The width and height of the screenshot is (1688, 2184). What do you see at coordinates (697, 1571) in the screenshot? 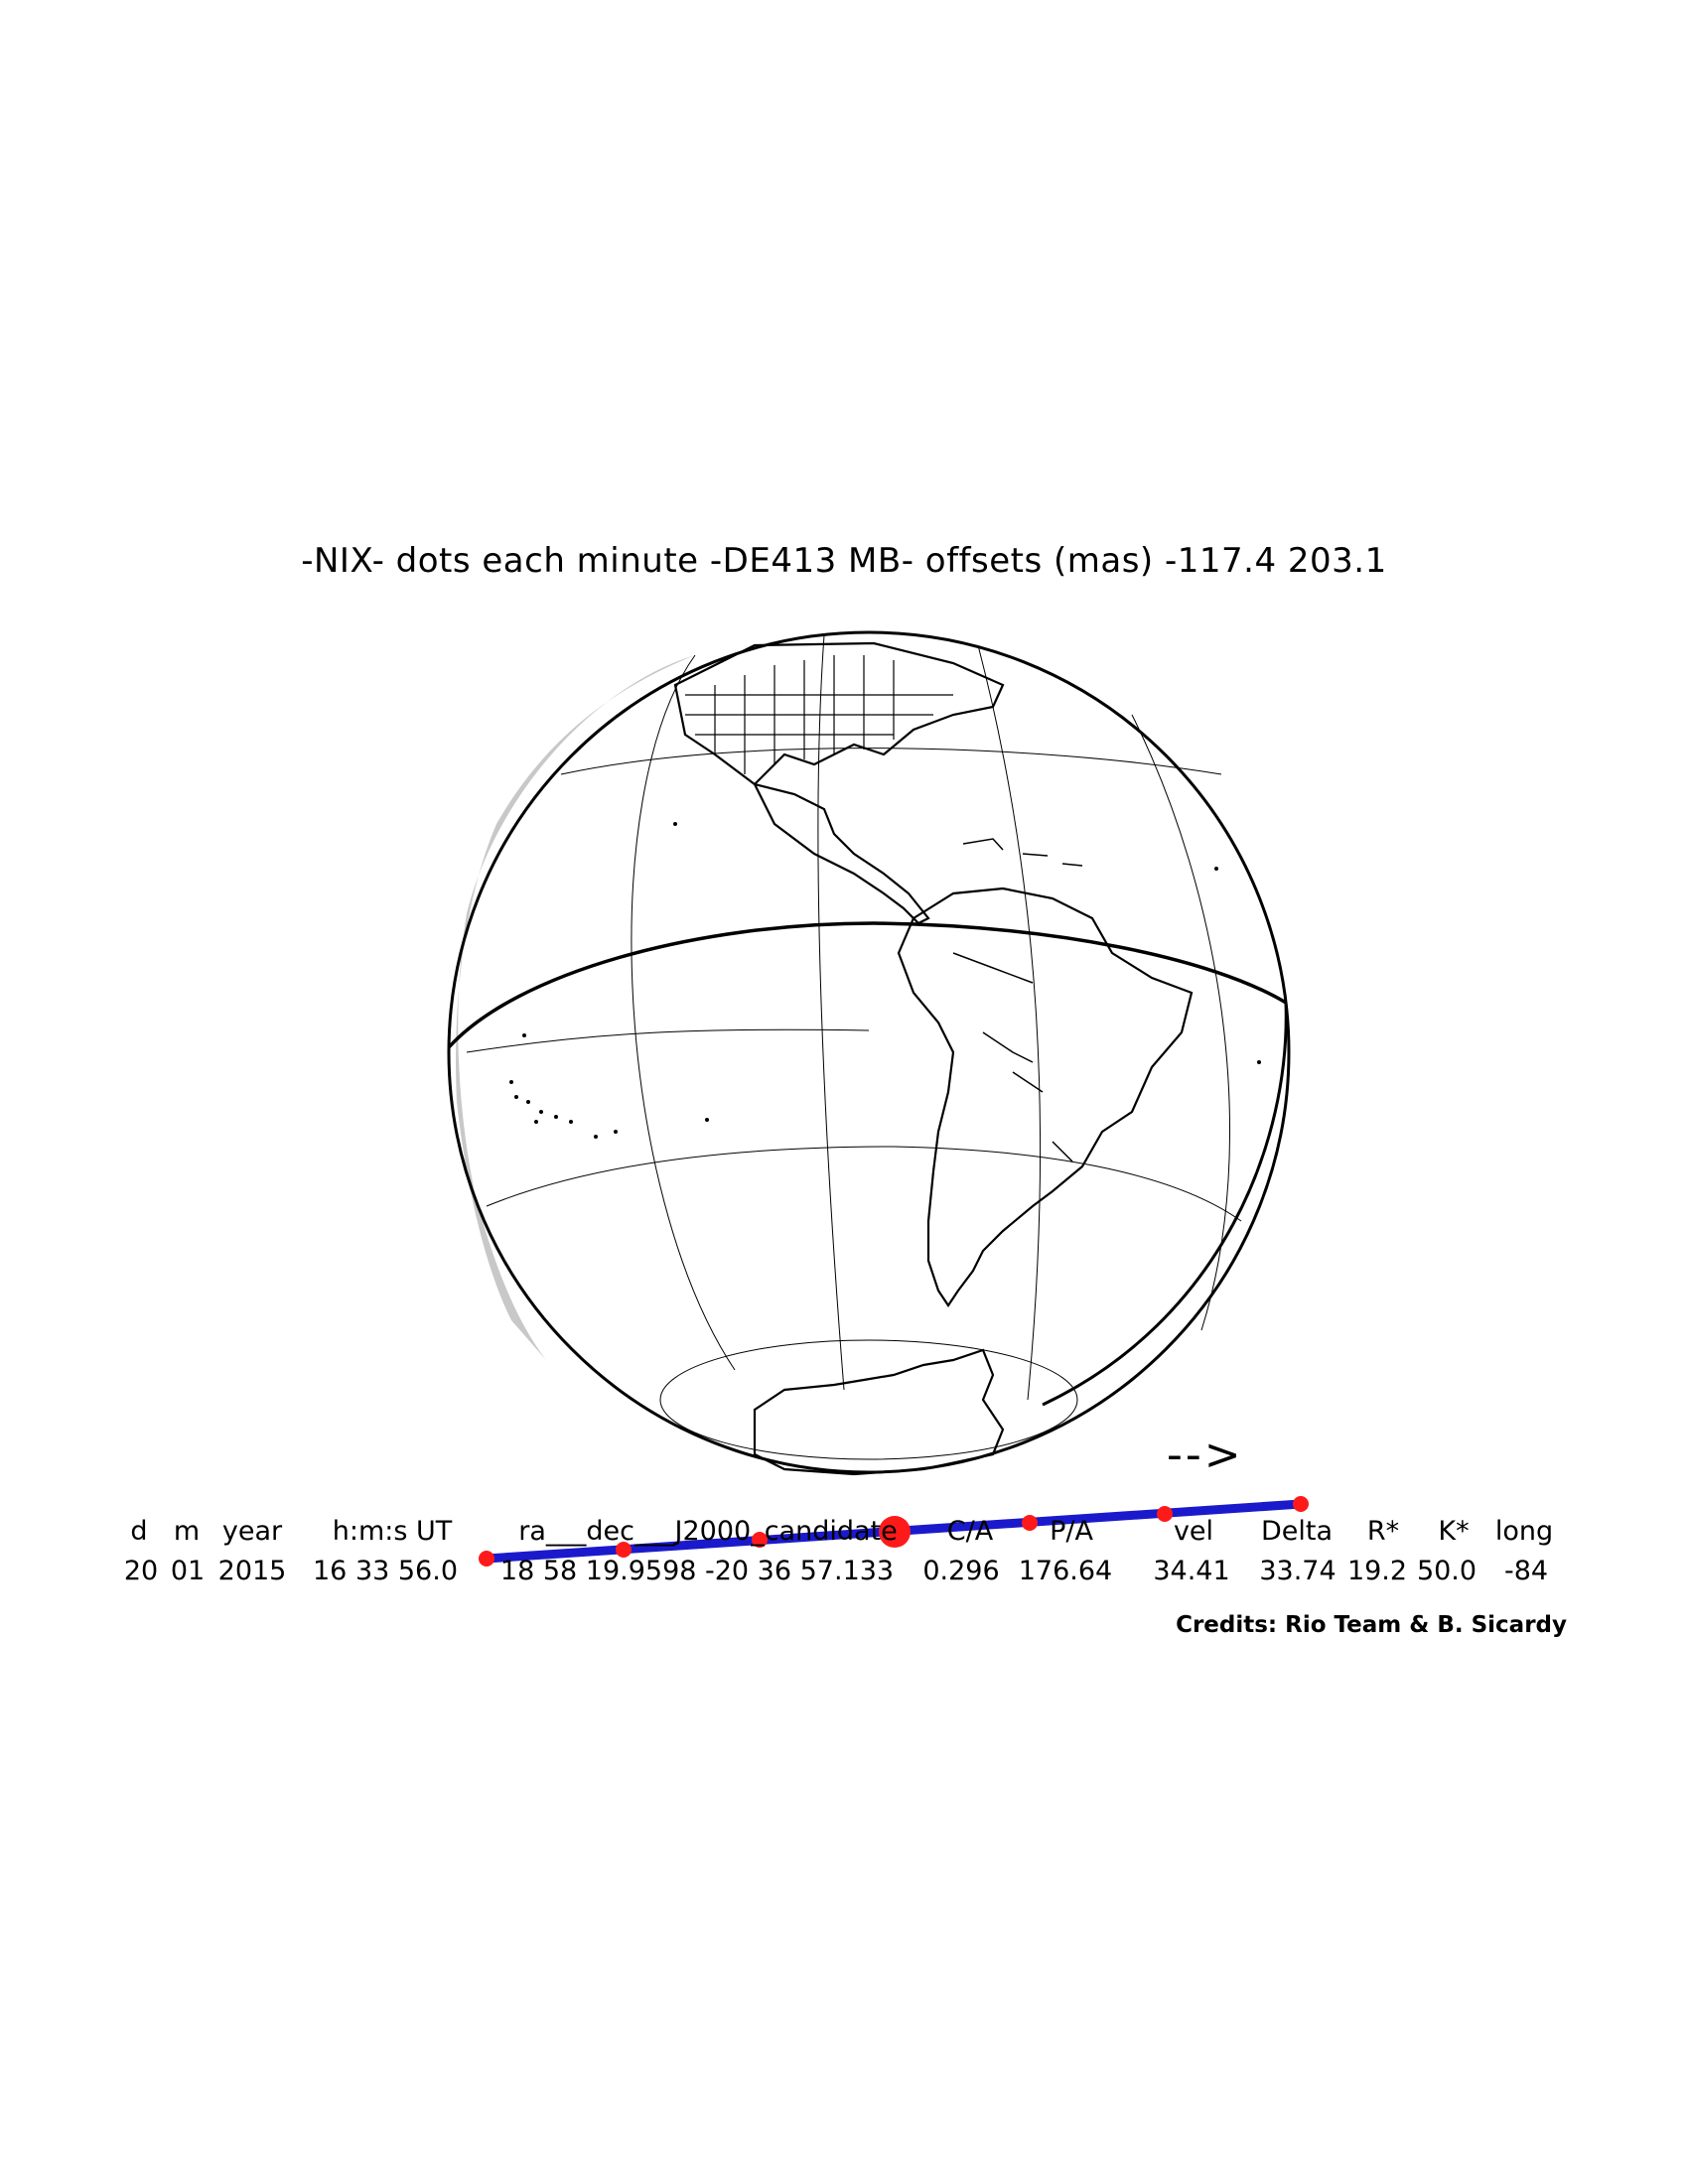
I see `value-coords: 18 58 19.9598 -20 36 57.133` at bounding box center [697, 1571].